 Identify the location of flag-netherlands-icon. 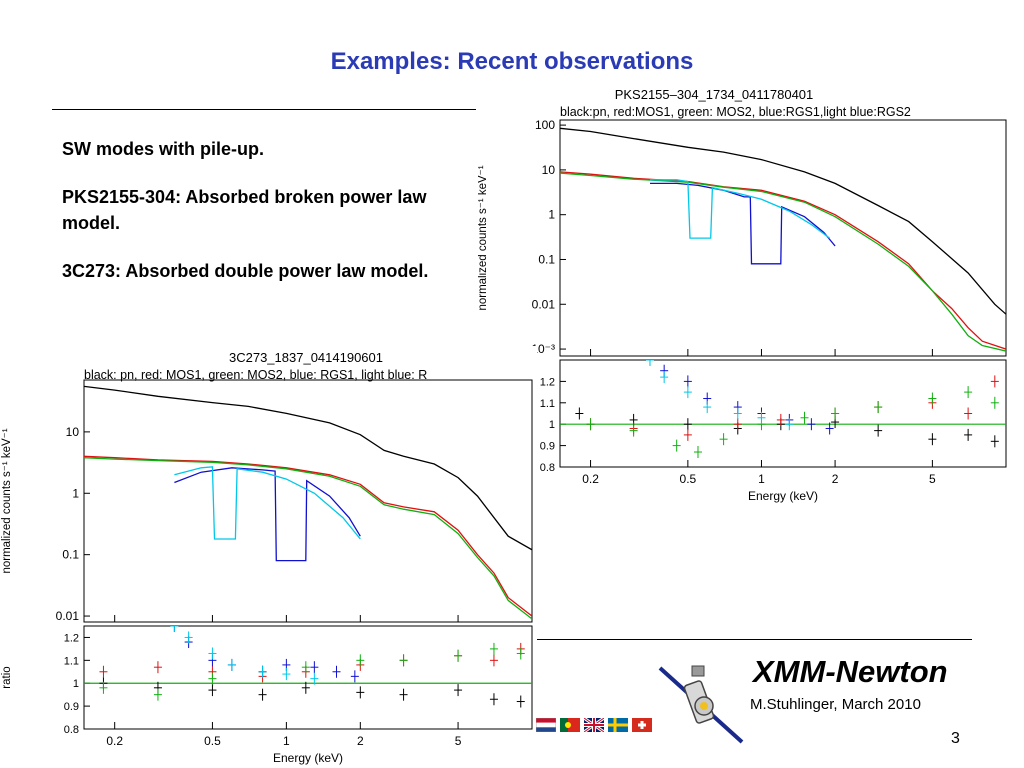
(546, 725).